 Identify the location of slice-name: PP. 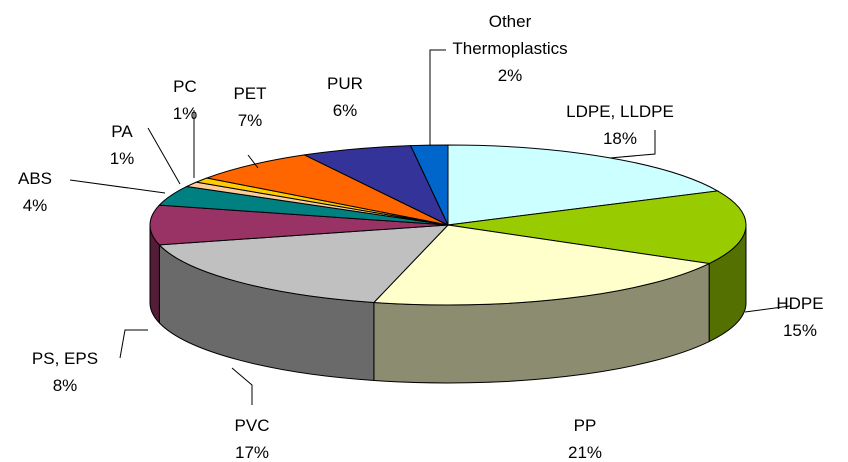
(585, 425).